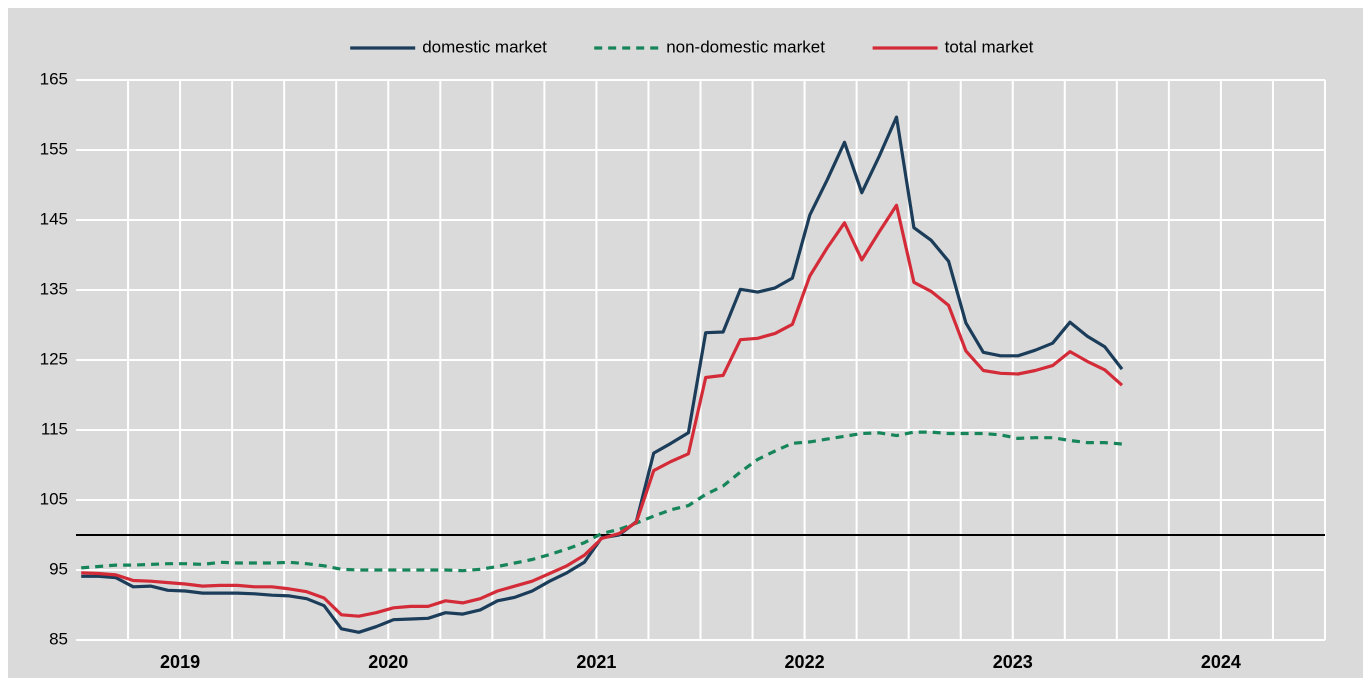 The width and height of the screenshot is (1370, 684). Describe the element at coordinates (54, 218) in the screenshot. I see `y-tick-label: 145` at that location.